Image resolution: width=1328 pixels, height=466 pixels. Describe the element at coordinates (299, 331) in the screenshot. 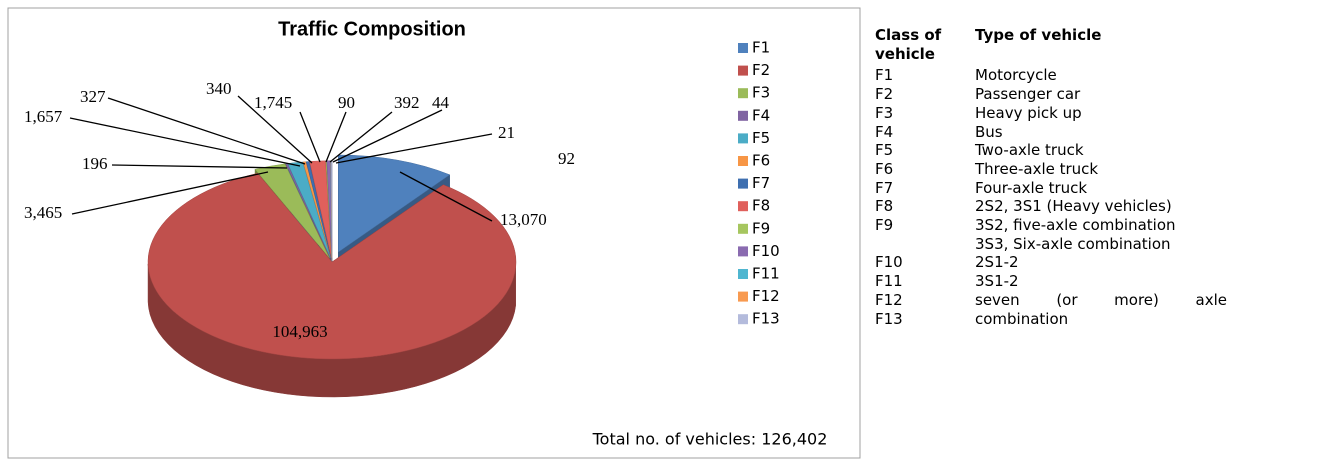

I see `data-label: 104,963` at that location.